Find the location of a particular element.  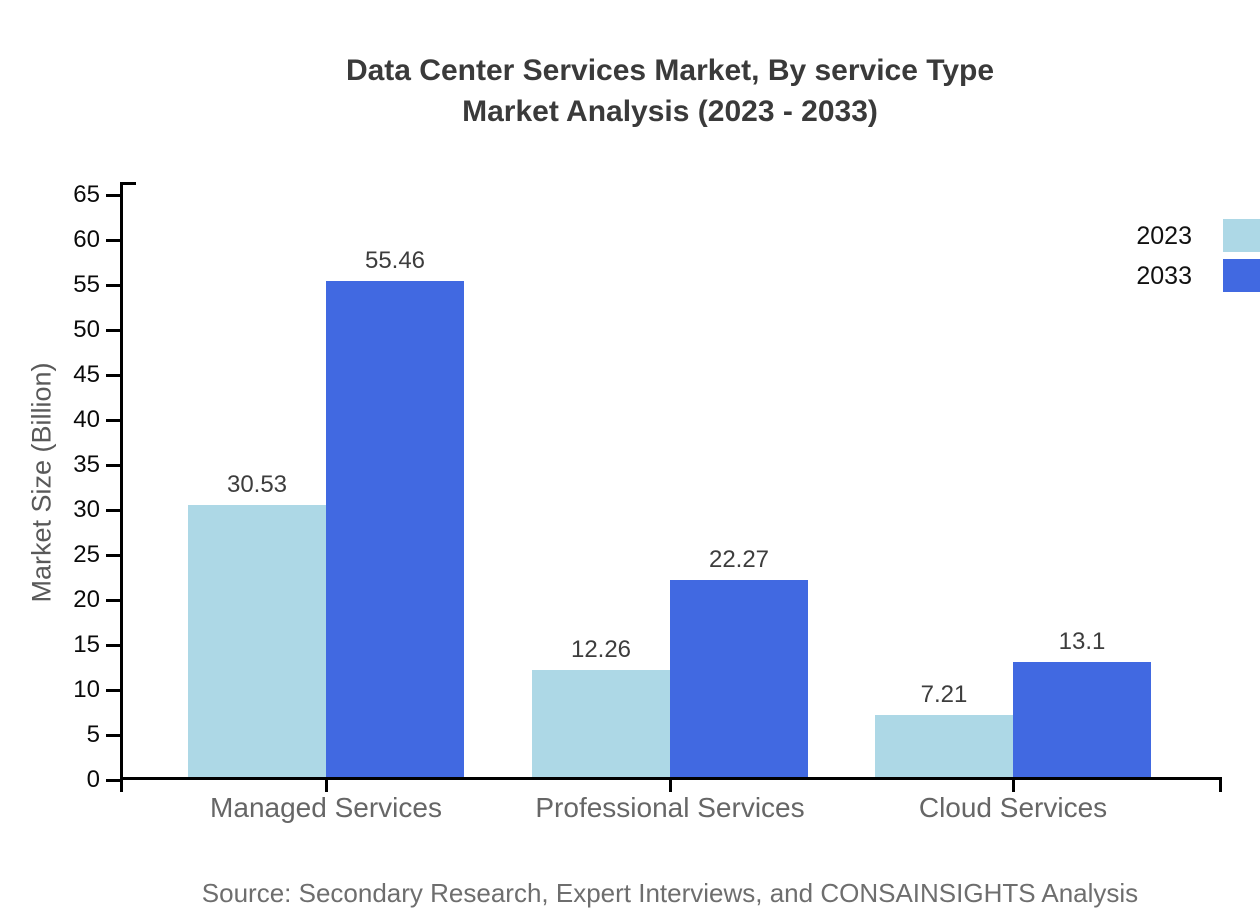

legend-item-2023: 2023 is located at coordinates (1160, 236).